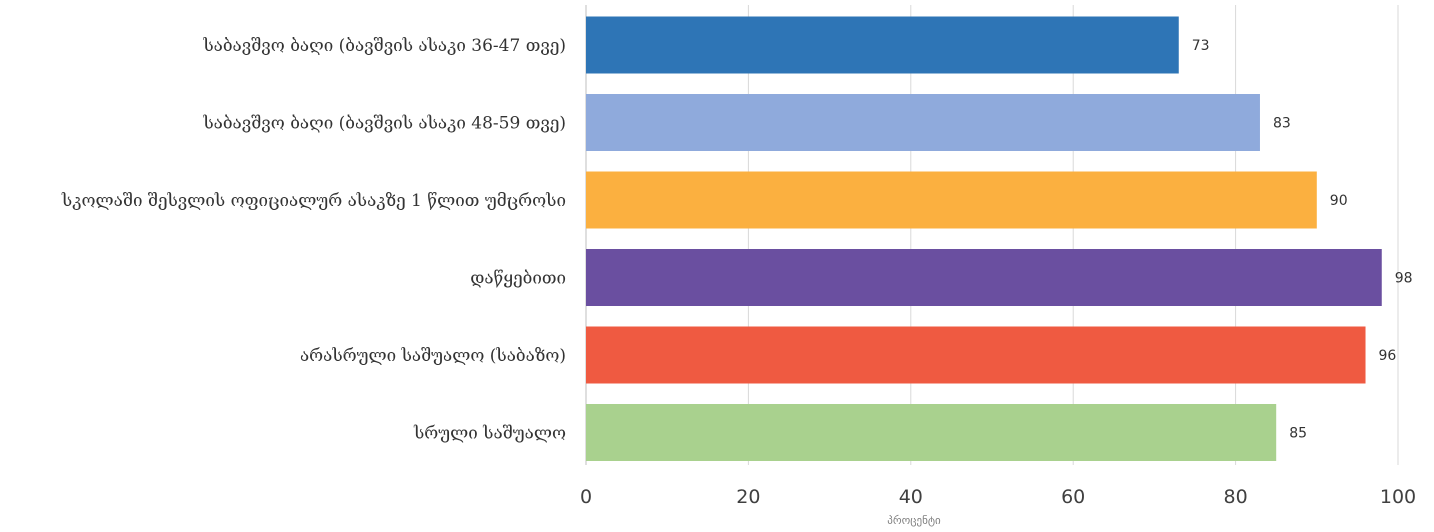  What do you see at coordinates (1398, 497) in the screenshot?
I see `x-tick-label: 100` at bounding box center [1398, 497].